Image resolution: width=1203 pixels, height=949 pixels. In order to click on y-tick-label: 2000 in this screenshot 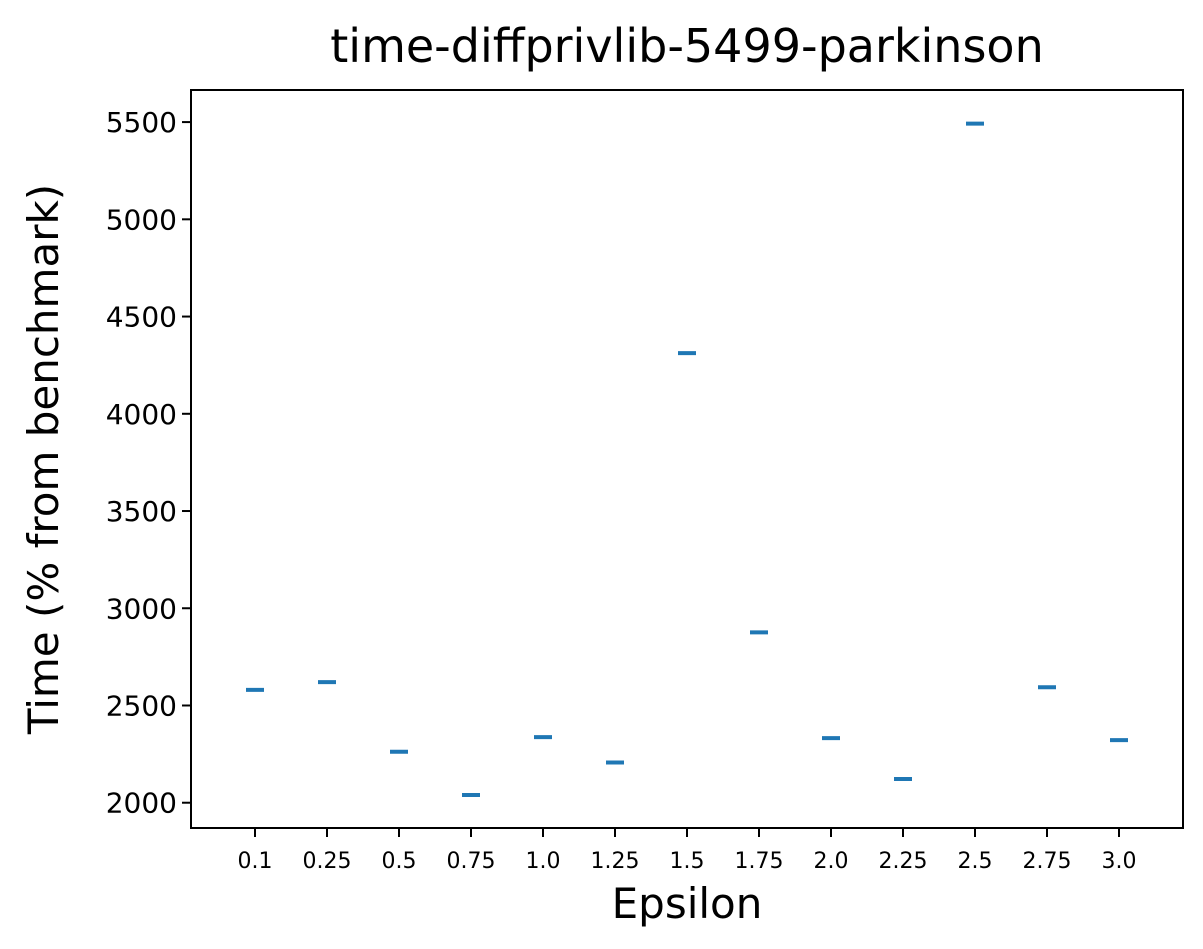, I will do `click(141, 803)`.